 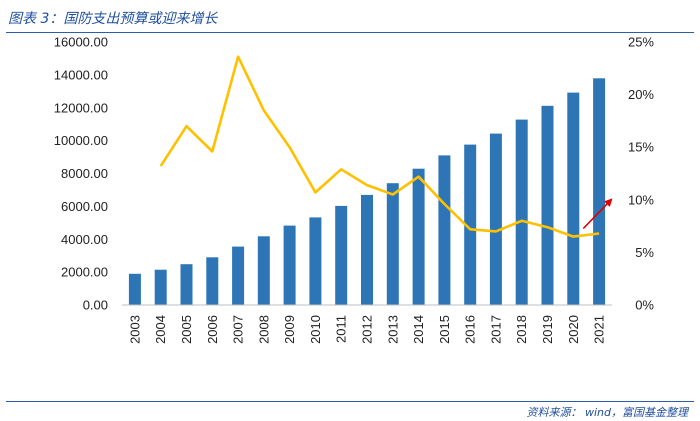 I want to click on bar-2020, so click(x=573, y=198).